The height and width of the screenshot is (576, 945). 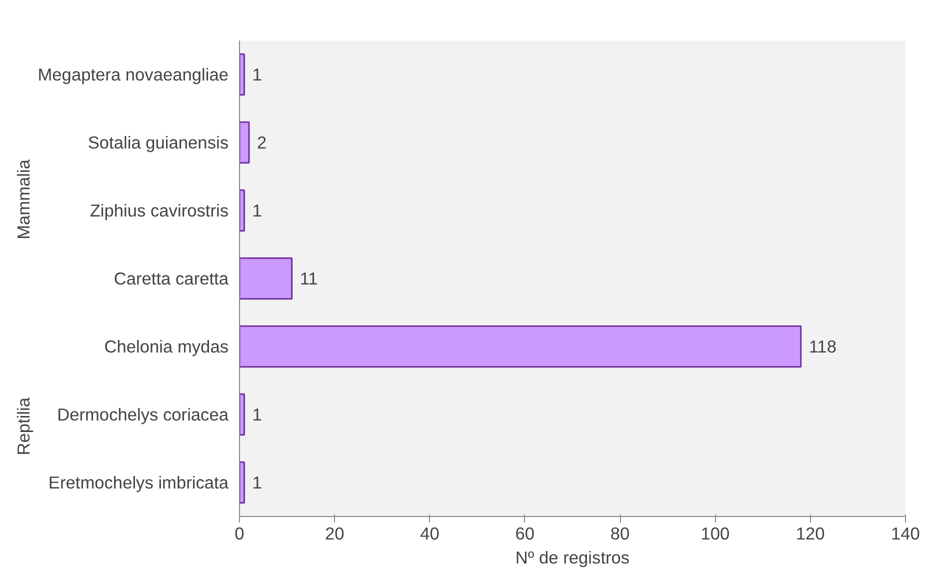 I want to click on x-tick-label: 120, so click(x=810, y=534).